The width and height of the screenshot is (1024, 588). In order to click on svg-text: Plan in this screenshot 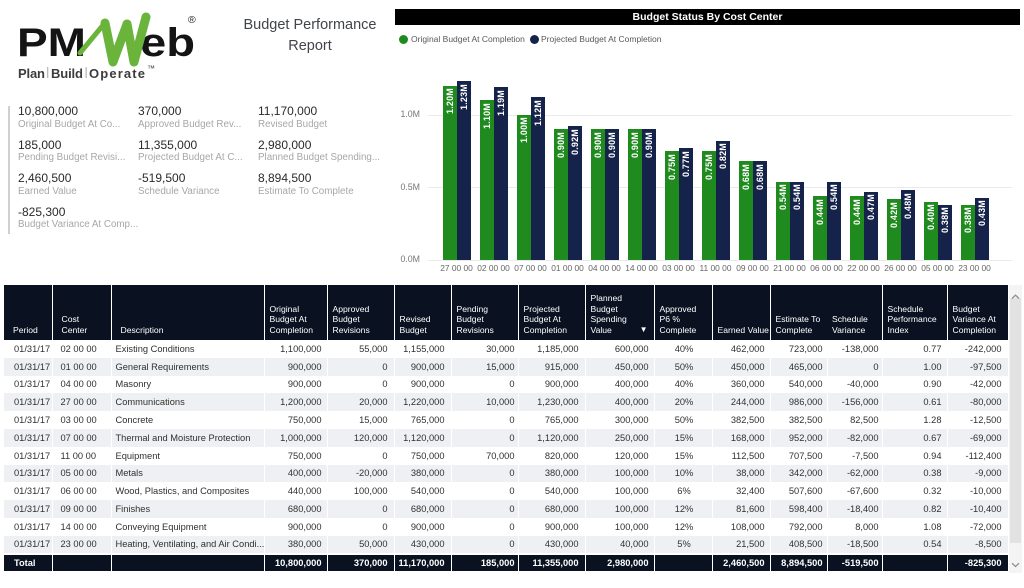, I will do `click(31, 73)`.